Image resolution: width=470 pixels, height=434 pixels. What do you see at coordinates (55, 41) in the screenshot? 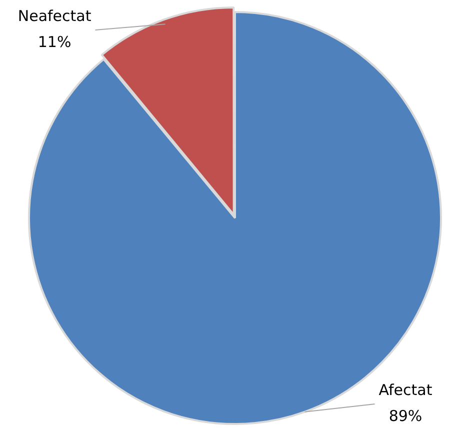
I see `data-label: 11%` at bounding box center [55, 41].